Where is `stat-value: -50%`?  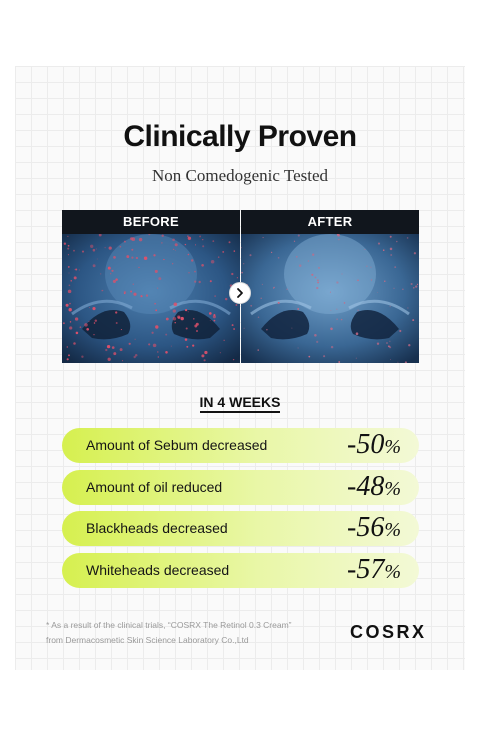
stat-value: -50% is located at coordinates (374, 444).